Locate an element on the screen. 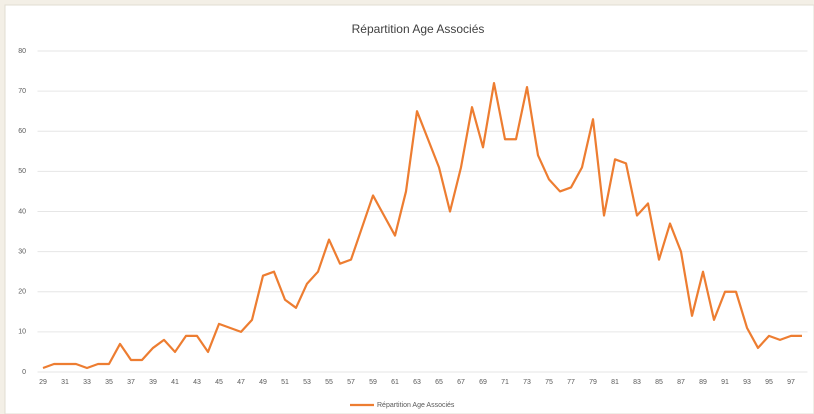 This screenshot has height=414, width=814. y-tick-label: 70 is located at coordinates (22, 91).